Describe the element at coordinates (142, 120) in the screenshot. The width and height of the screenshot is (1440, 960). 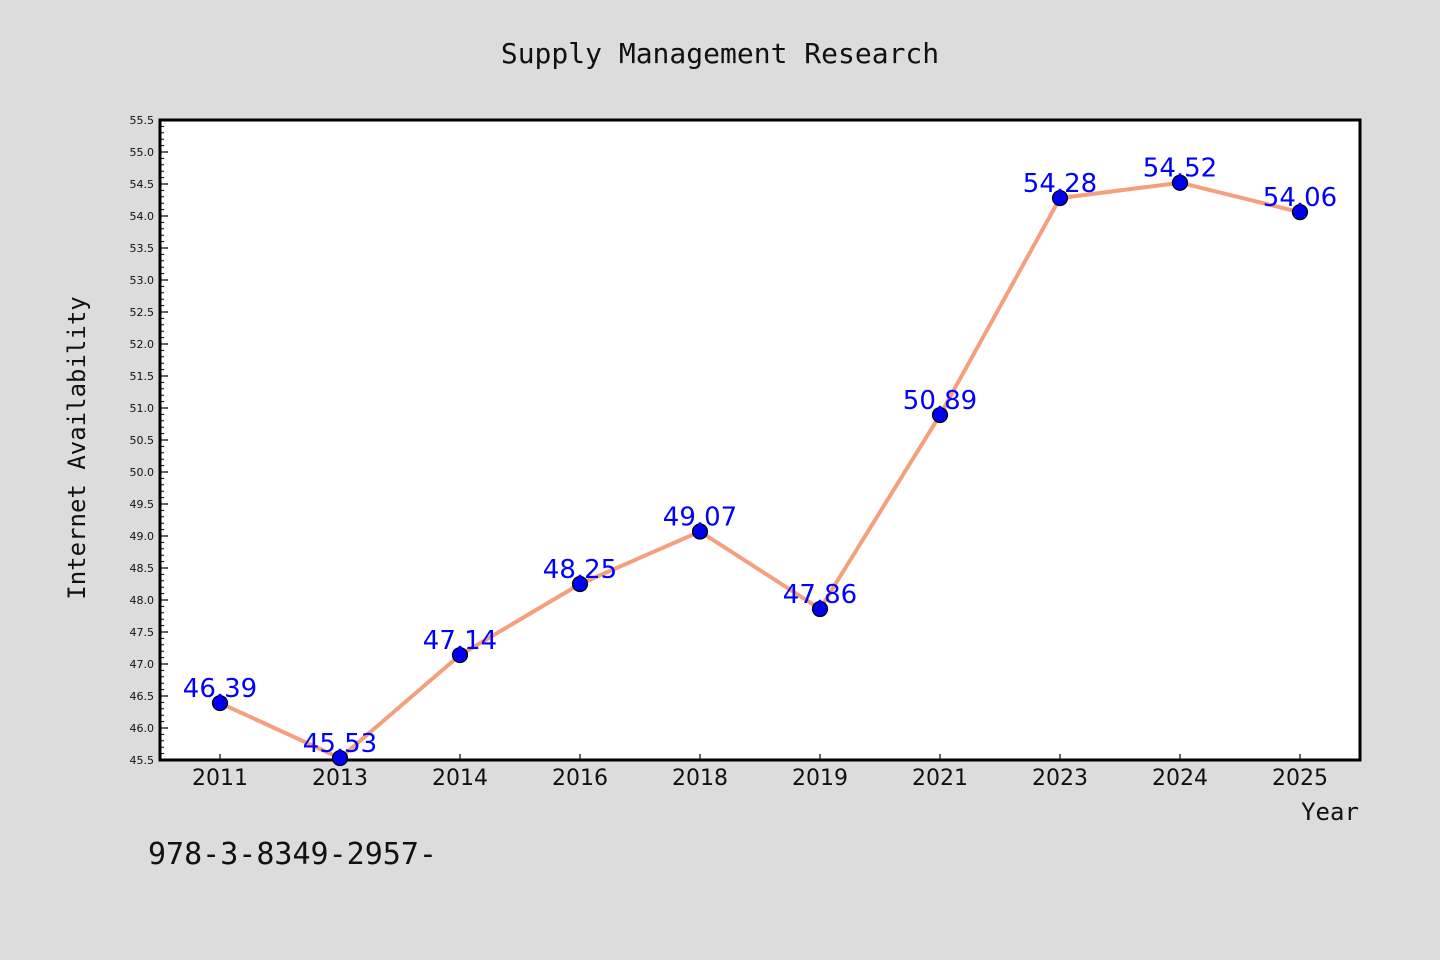
I see `y-tick-label: 55.5` at that location.